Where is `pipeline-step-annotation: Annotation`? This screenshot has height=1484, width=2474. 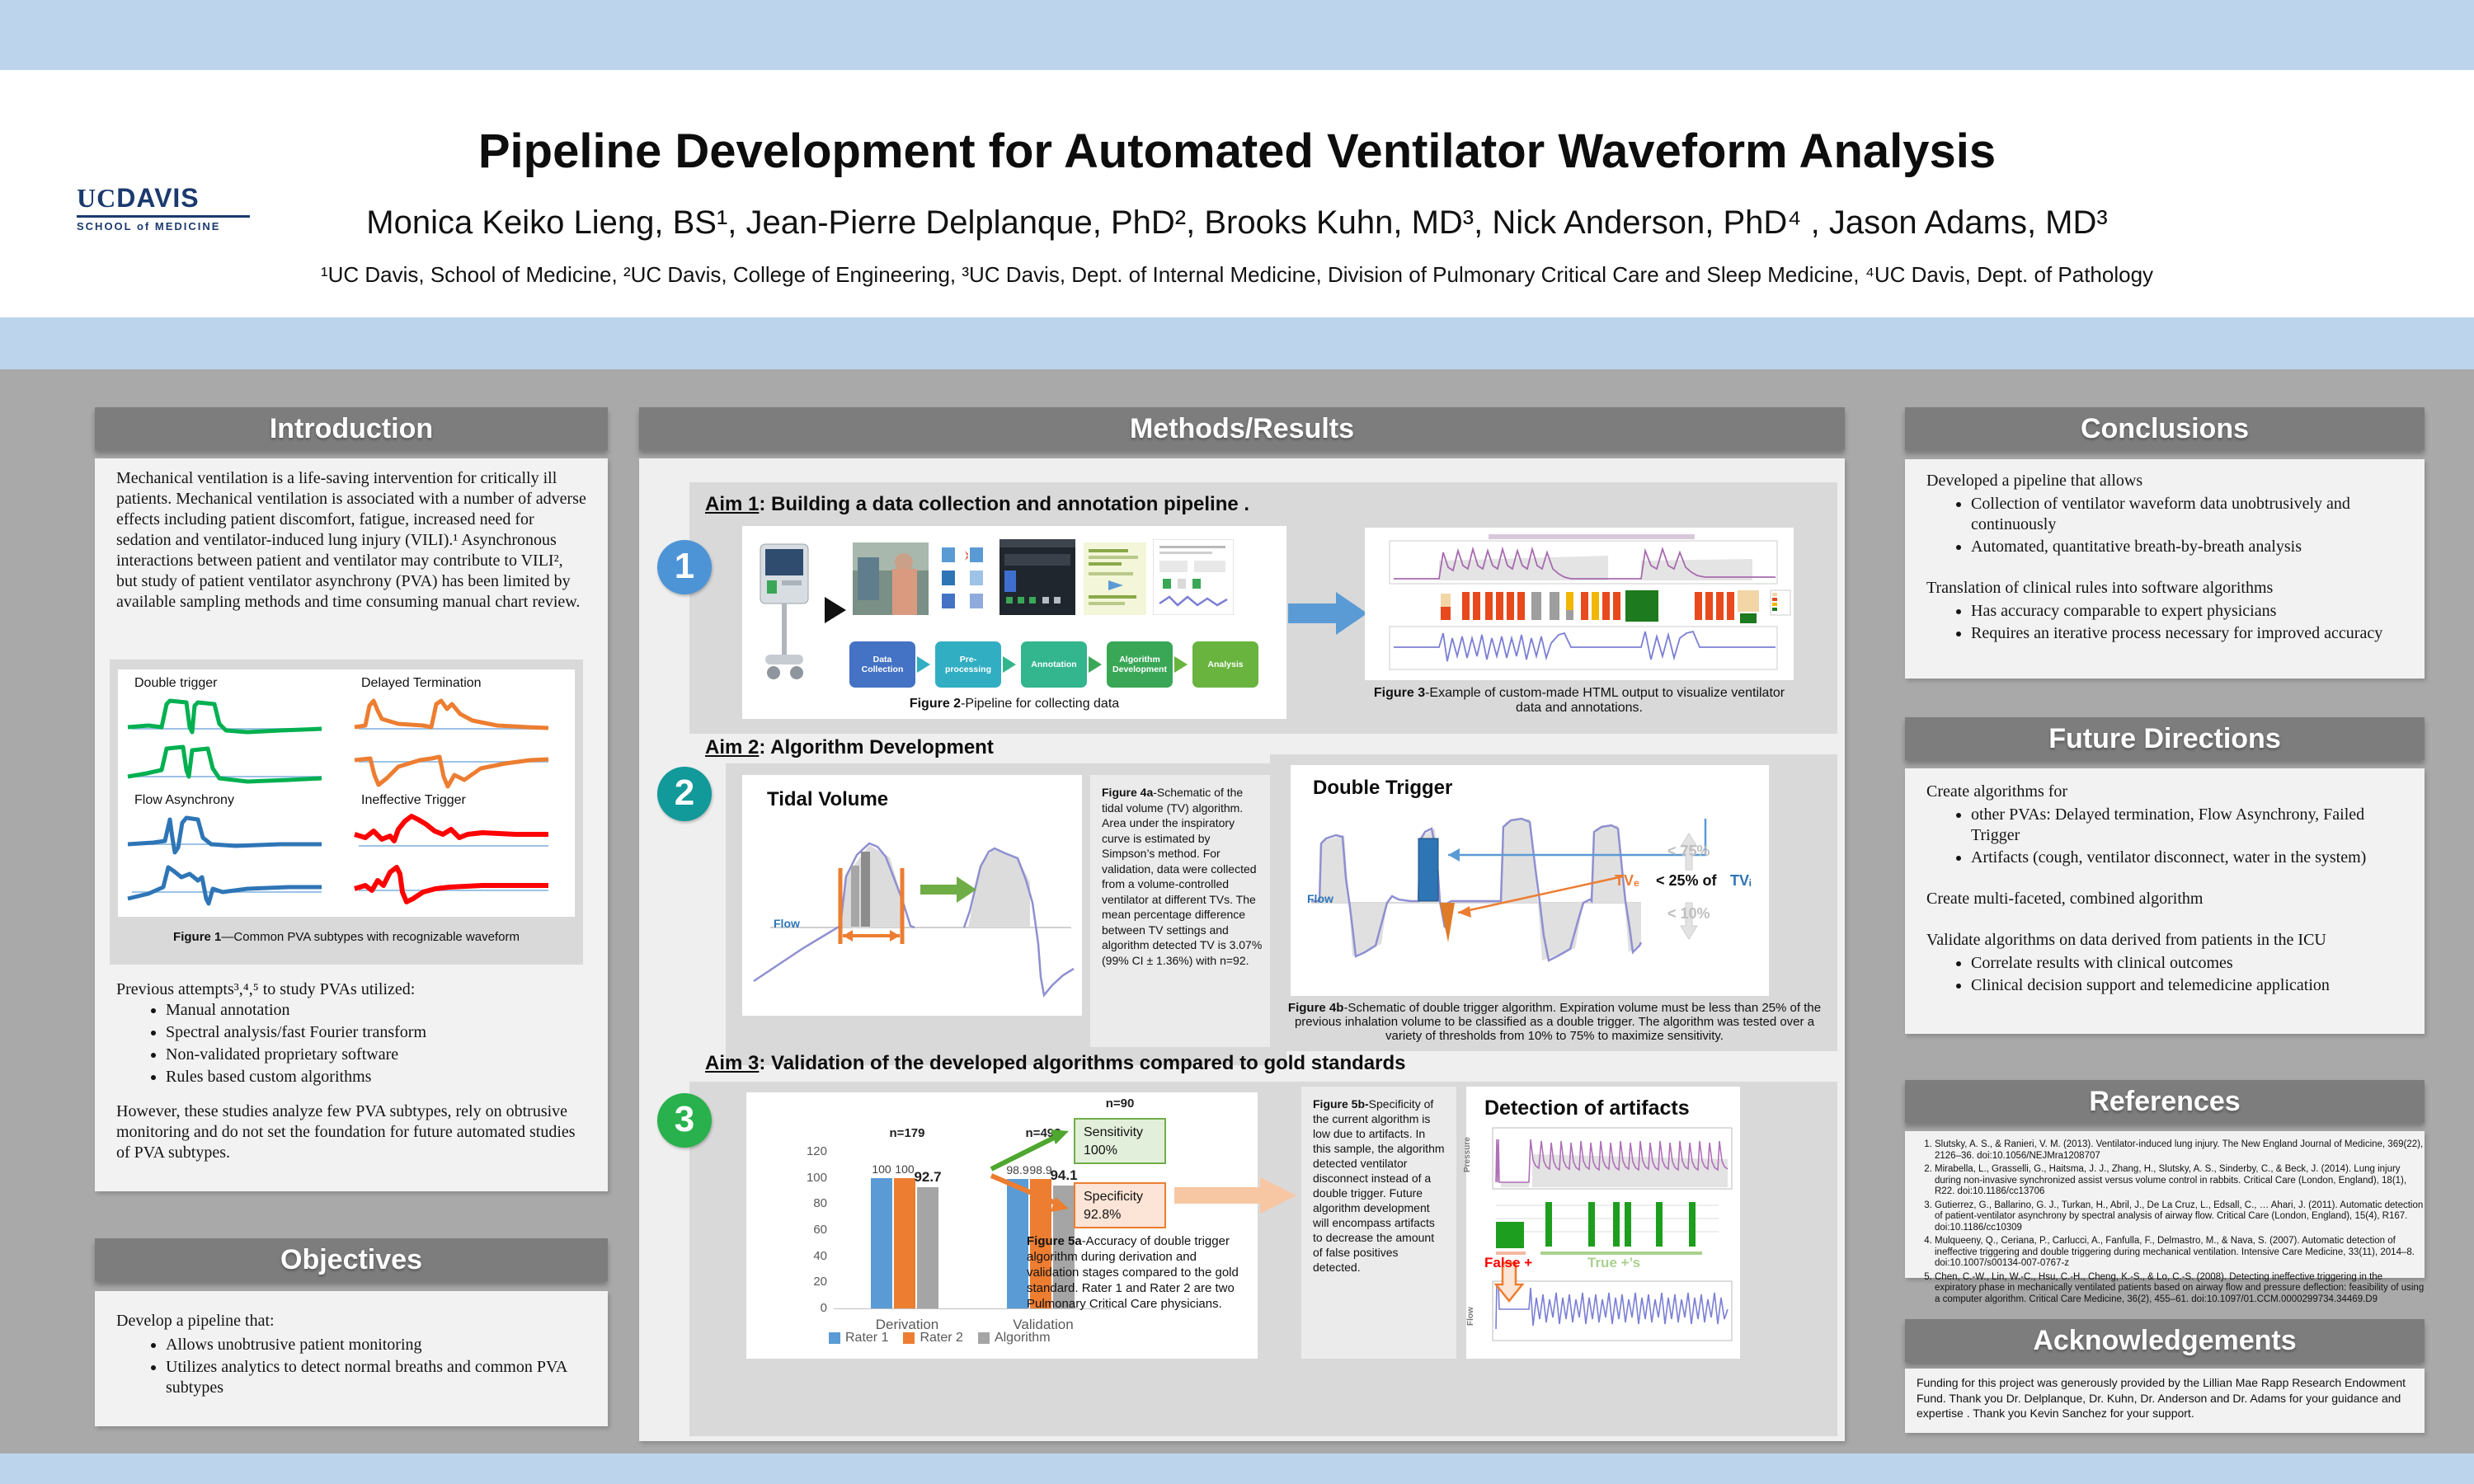 pipeline-step-annotation: Annotation is located at coordinates (1054, 664).